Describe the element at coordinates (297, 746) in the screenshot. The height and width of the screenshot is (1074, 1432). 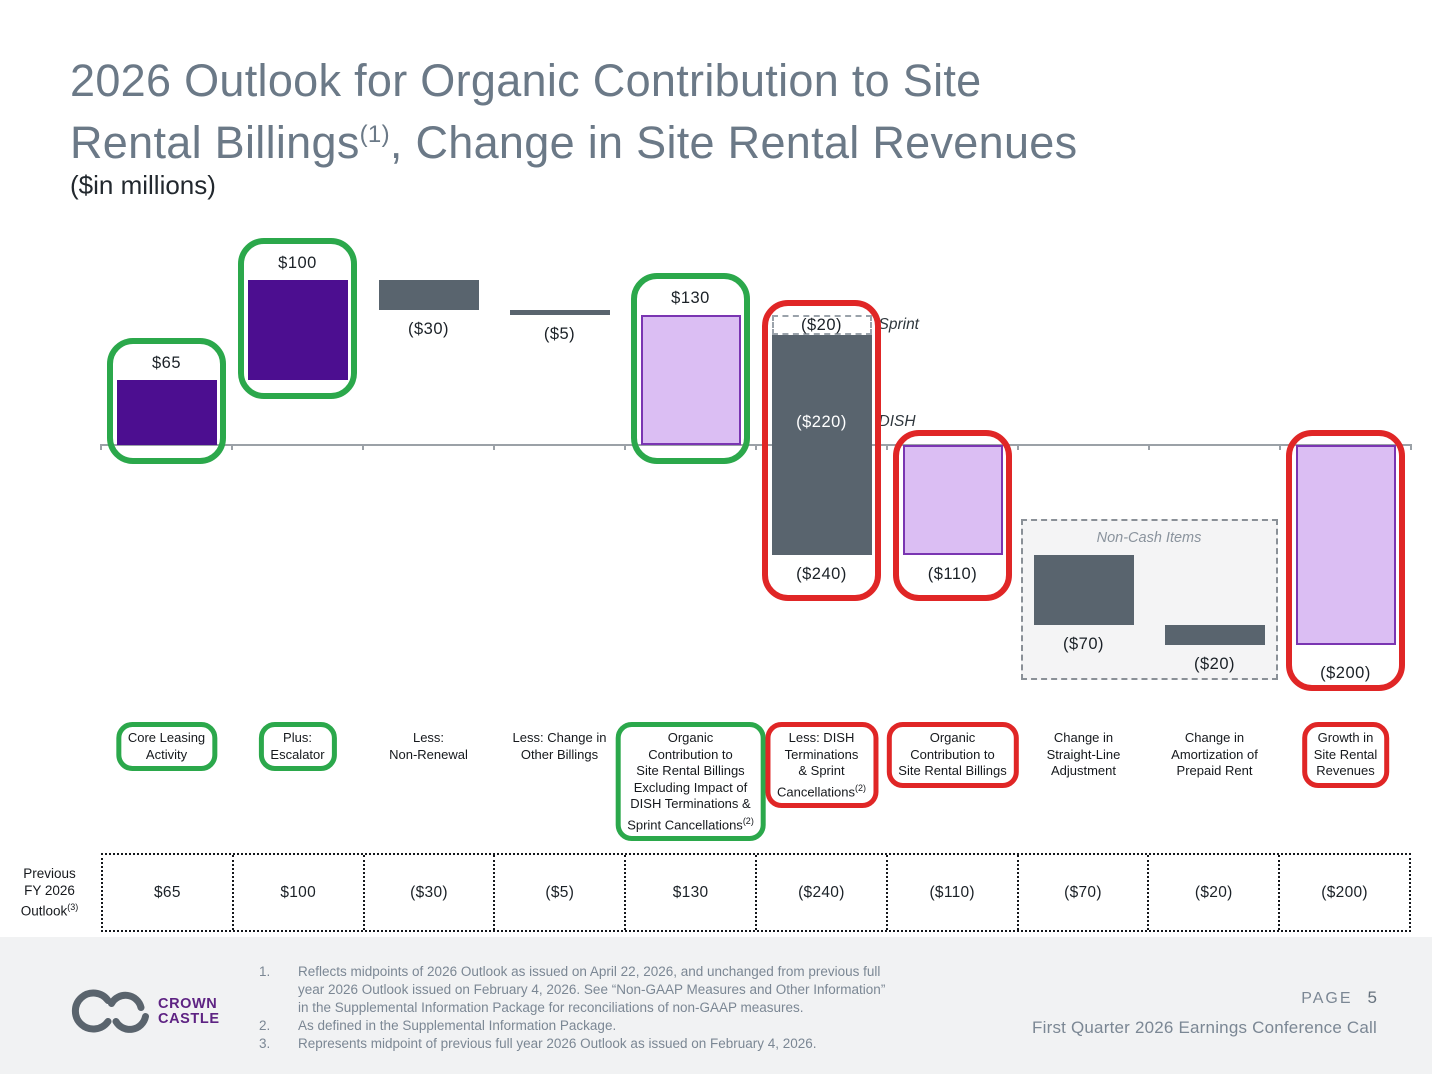
I see `category-label-col-1: Plus: Escalator` at that location.